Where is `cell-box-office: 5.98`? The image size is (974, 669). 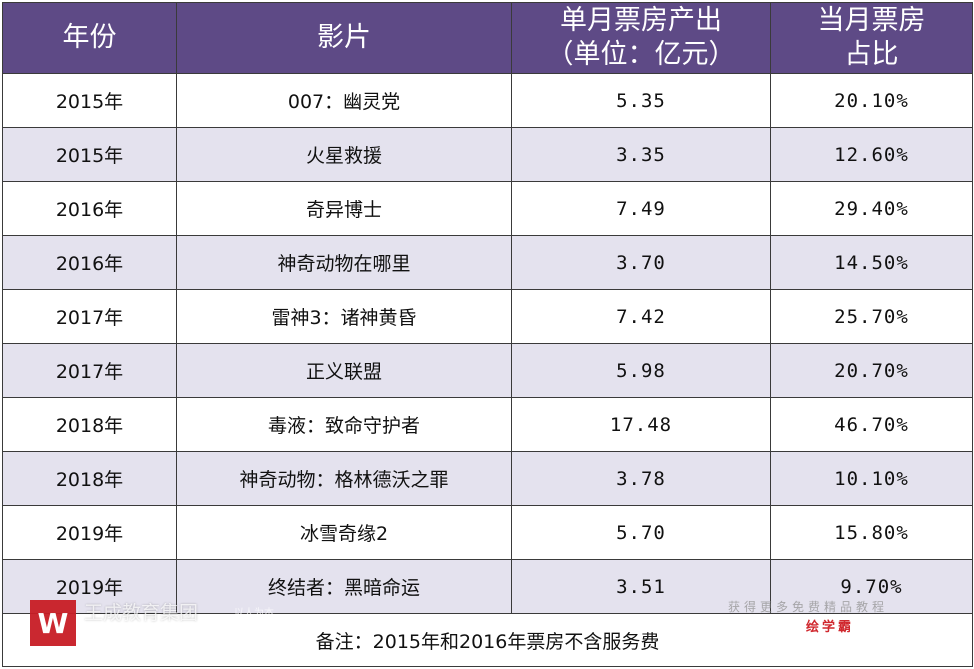
cell-box-office: 5.98 is located at coordinates (641, 370).